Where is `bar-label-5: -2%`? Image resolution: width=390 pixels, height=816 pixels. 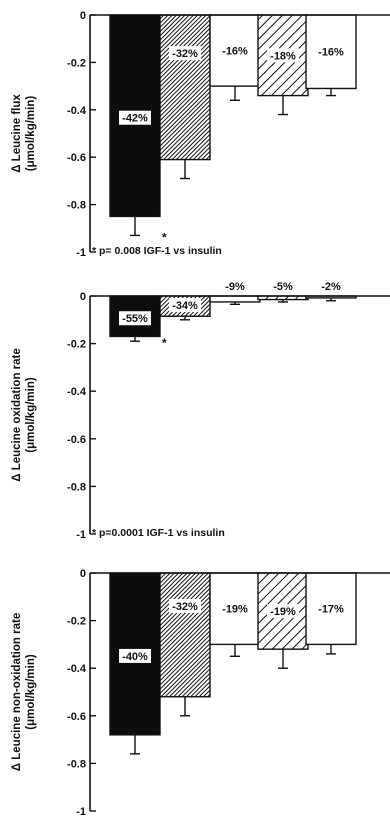
bar-label-5: -2% is located at coordinates (331, 287).